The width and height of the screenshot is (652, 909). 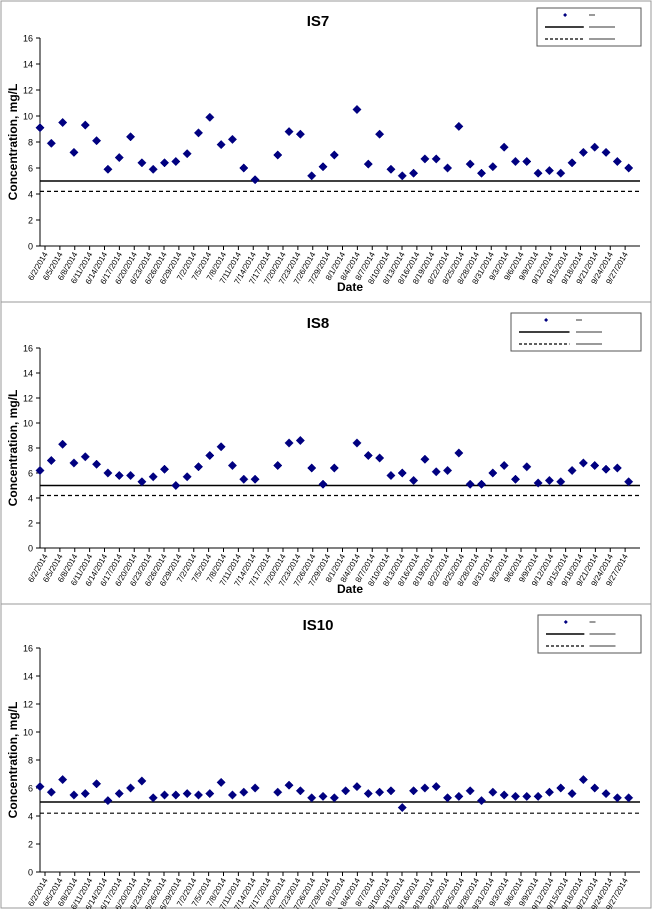 I want to click on y-tick-label: 16, so click(x=28, y=39).